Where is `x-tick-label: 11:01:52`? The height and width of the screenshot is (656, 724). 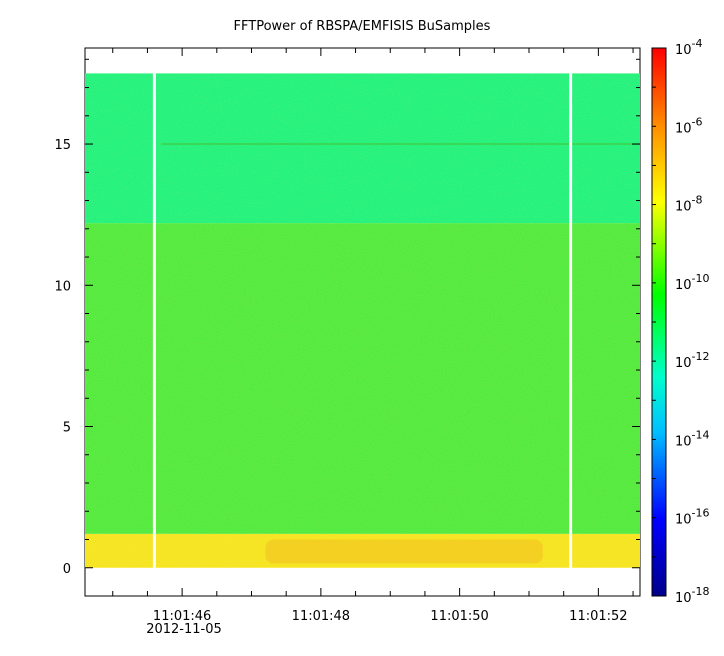
x-tick-label: 11:01:52 is located at coordinates (598, 616).